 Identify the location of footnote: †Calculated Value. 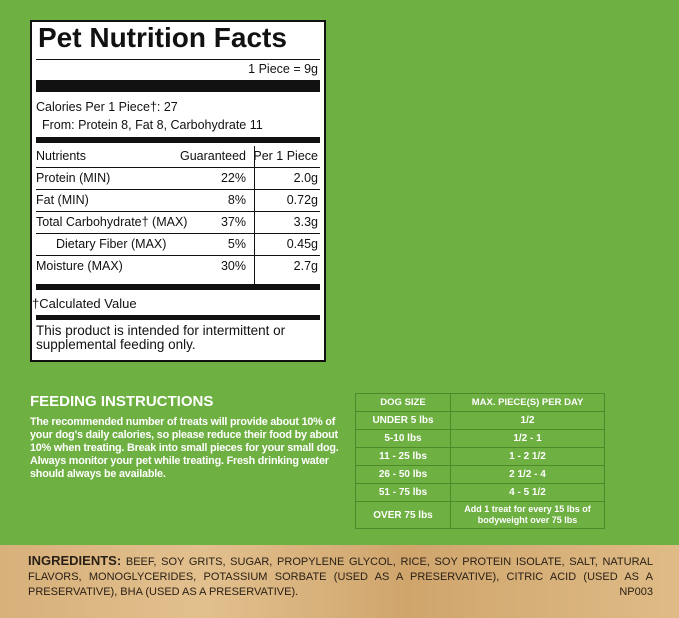
(84, 303).